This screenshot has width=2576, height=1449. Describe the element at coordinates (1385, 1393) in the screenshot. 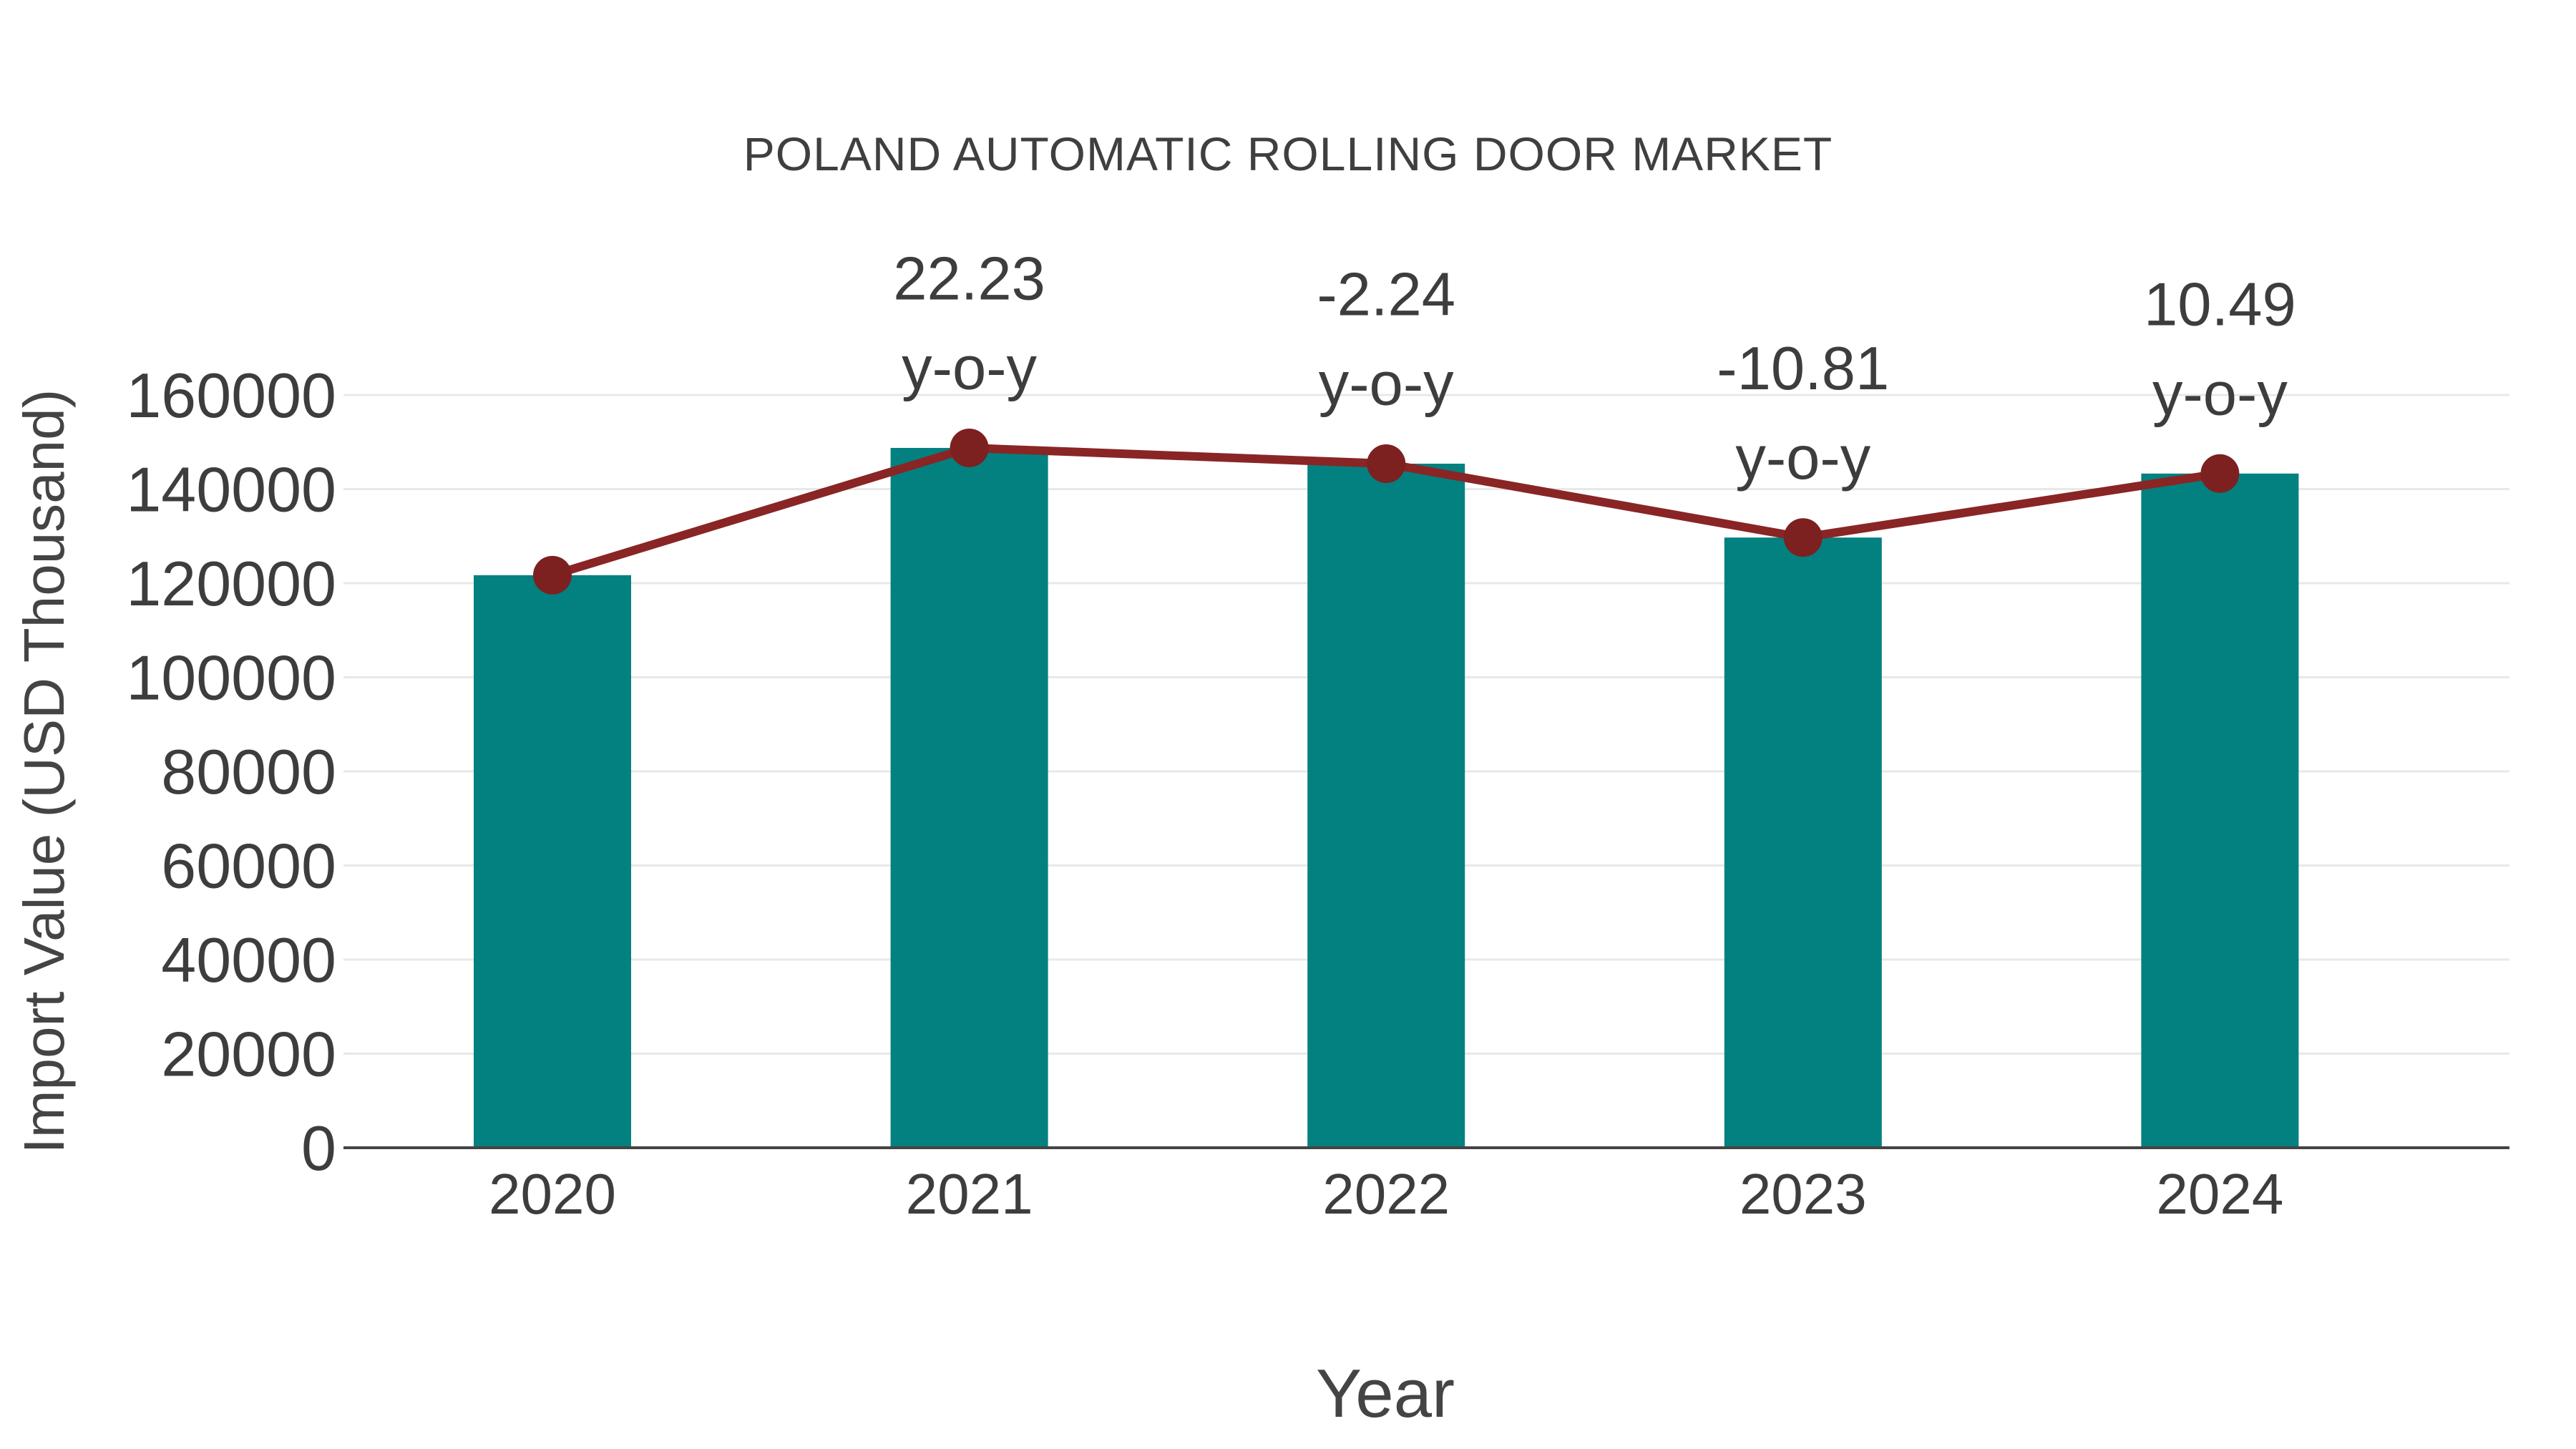

I see `x-axis-title: Year` at that location.